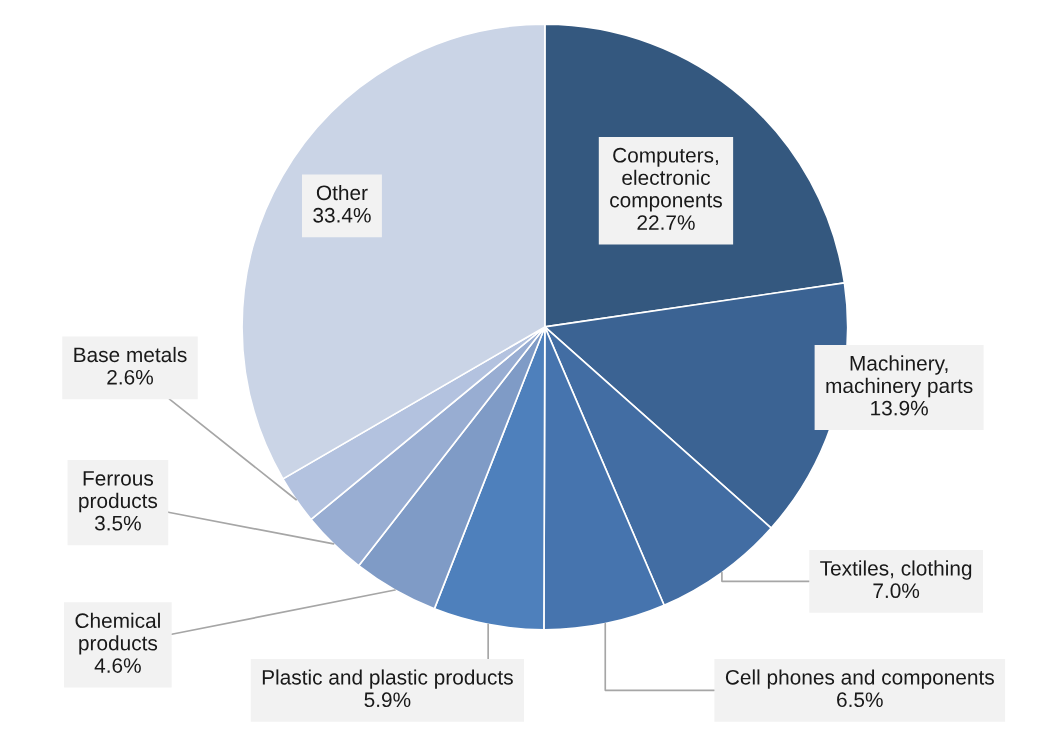 The height and width of the screenshot is (749, 1060). What do you see at coordinates (342, 215) in the screenshot?
I see `data-label: 33.4%` at bounding box center [342, 215].